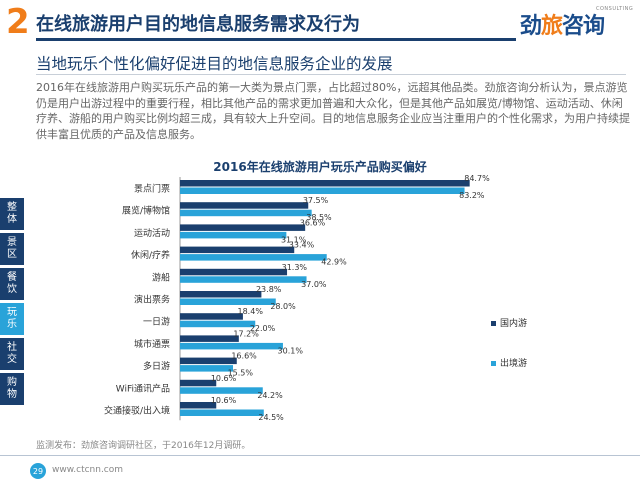  I want to click on subtitle: 当地玩乐个性化偏好促进目的地信息服务企业的发展, so click(214, 64).